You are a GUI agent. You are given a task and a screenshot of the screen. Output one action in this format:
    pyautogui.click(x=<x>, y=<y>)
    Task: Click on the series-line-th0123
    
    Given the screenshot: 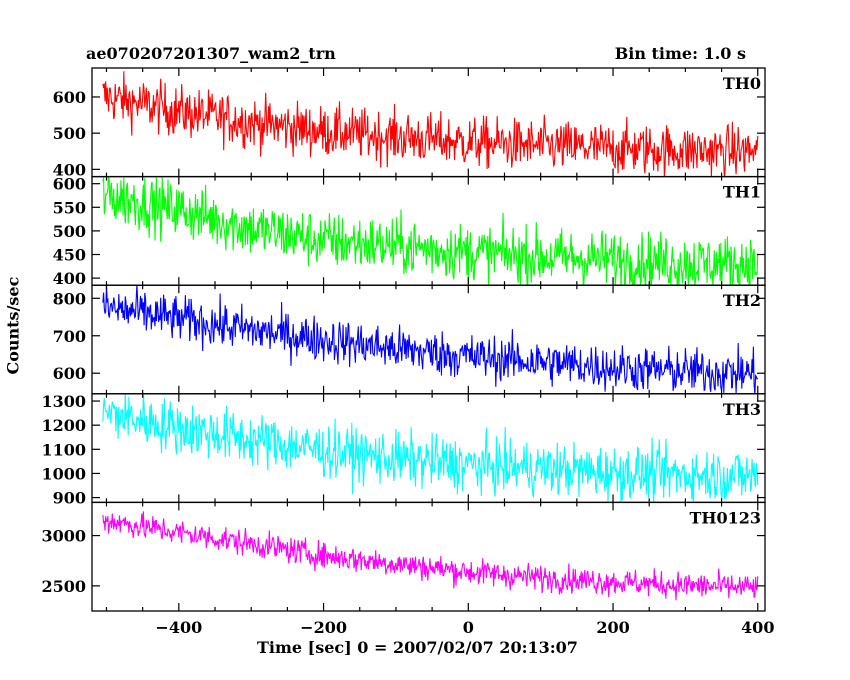 What is the action you would take?
    pyautogui.click(x=430, y=556)
    